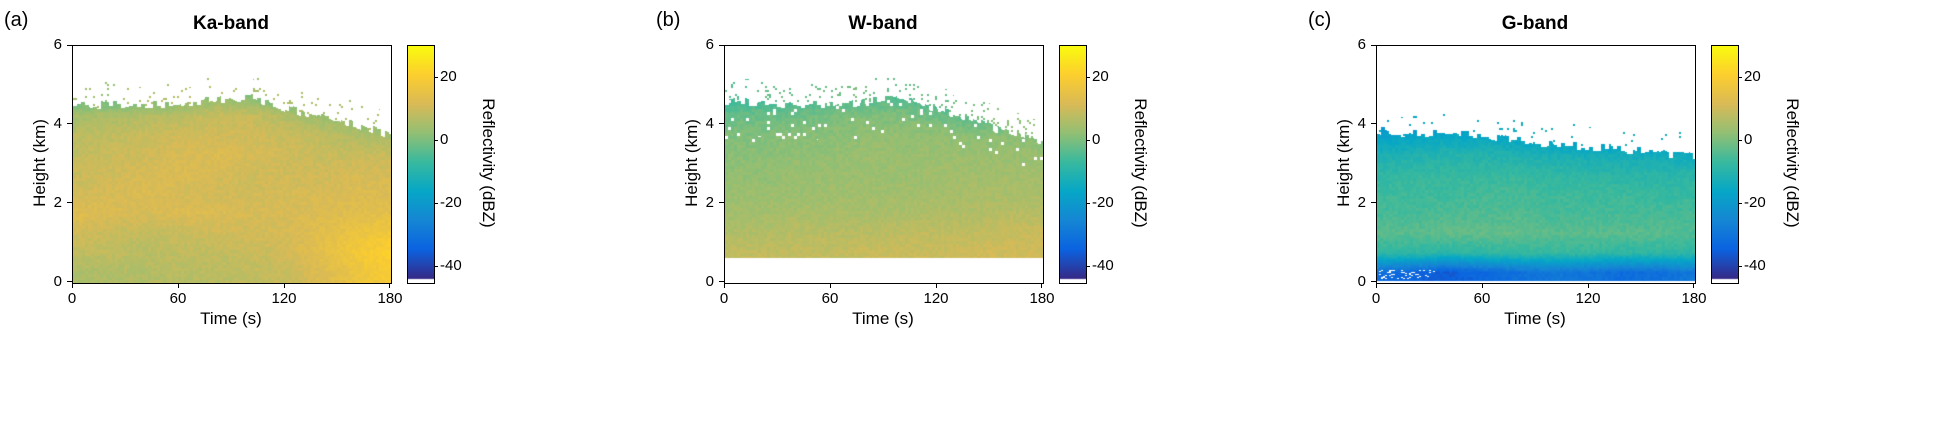  I want to click on panel-letter: (a), so click(16, 20).